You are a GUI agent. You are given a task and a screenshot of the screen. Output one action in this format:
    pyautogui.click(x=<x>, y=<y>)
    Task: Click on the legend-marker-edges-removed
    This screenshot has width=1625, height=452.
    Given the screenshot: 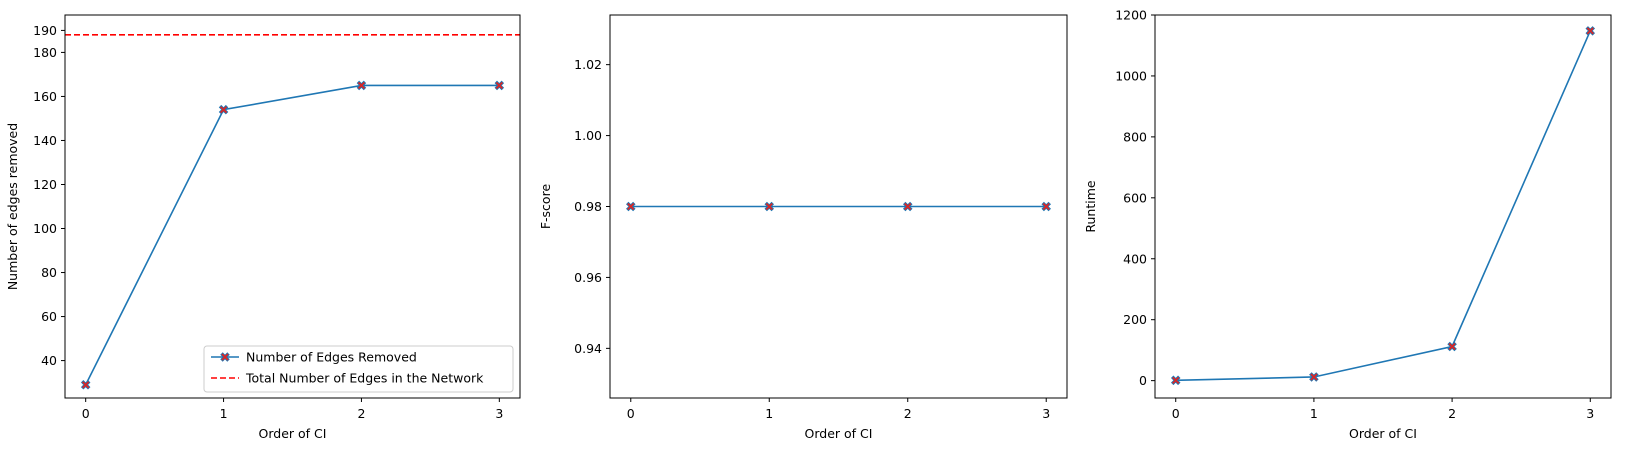 What is the action you would take?
    pyautogui.click(x=225, y=357)
    